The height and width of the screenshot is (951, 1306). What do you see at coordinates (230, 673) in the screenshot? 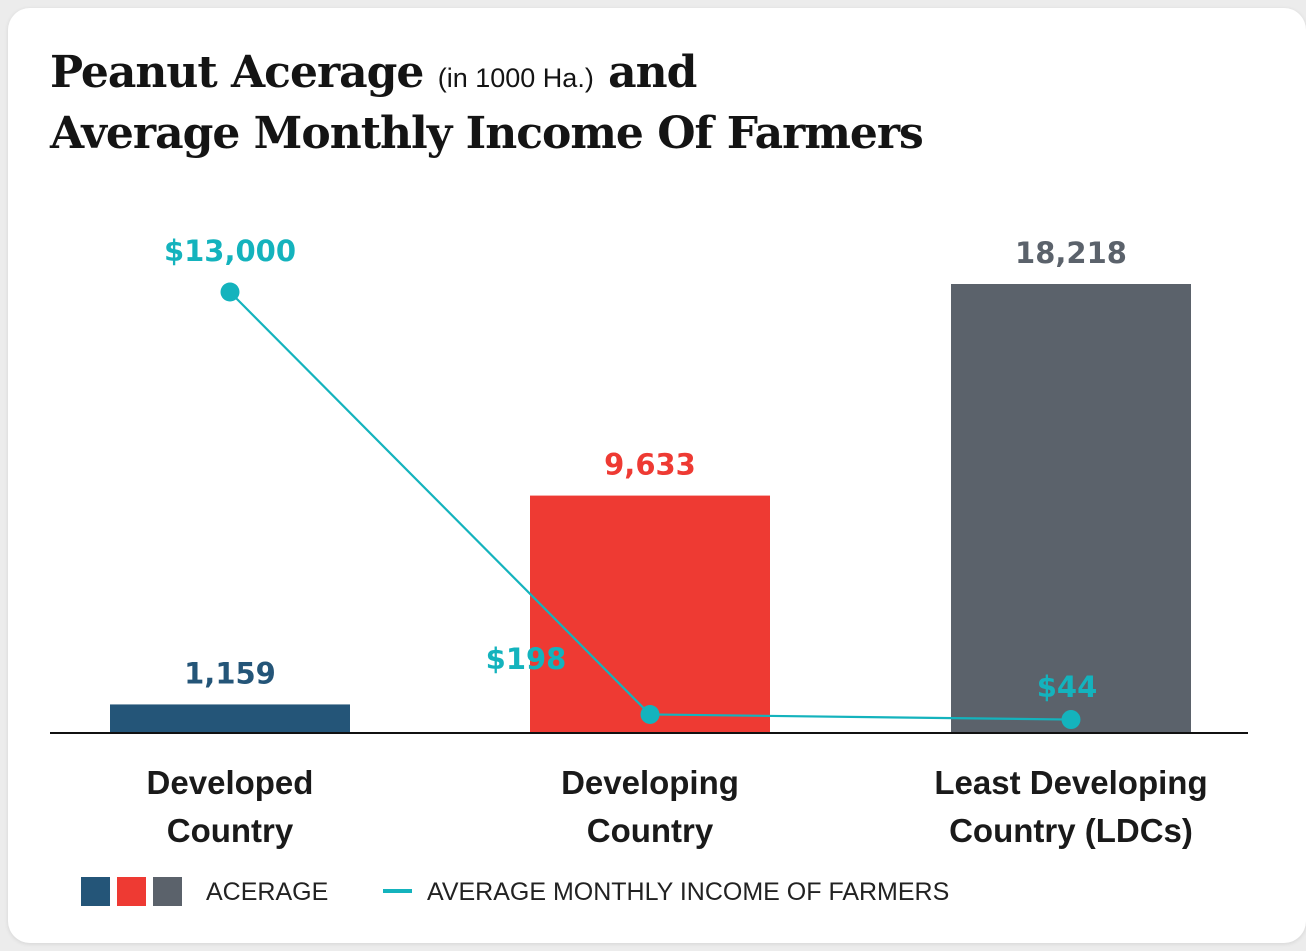
I see `bar-value-label: 1,159` at bounding box center [230, 673].